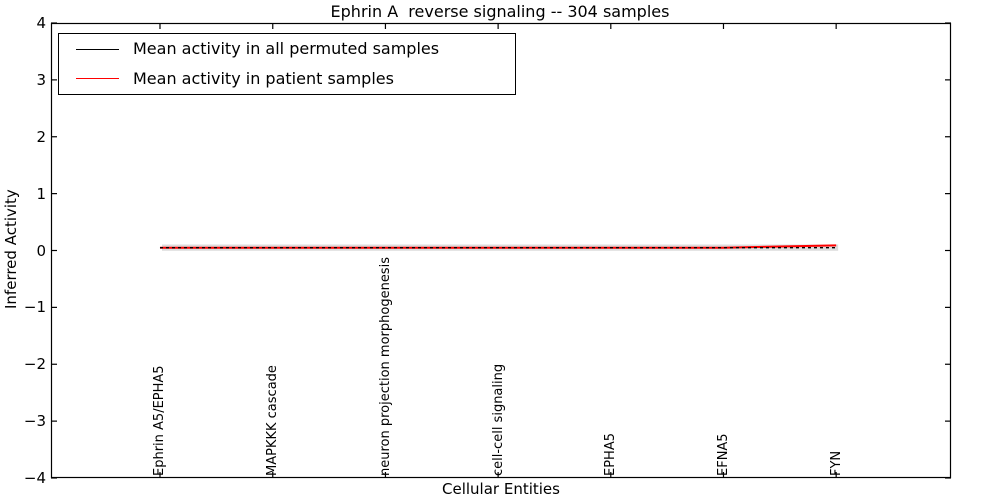 Image resolution: width=1000 pixels, height=500 pixels. What do you see at coordinates (34, 307) in the screenshot?
I see `y-tick-label: −1` at bounding box center [34, 307].